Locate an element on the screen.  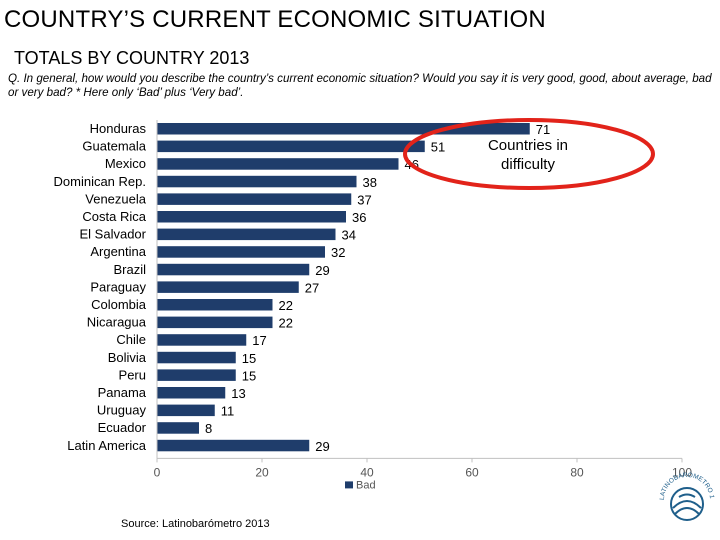
data-label: 38 is located at coordinates (370, 182).